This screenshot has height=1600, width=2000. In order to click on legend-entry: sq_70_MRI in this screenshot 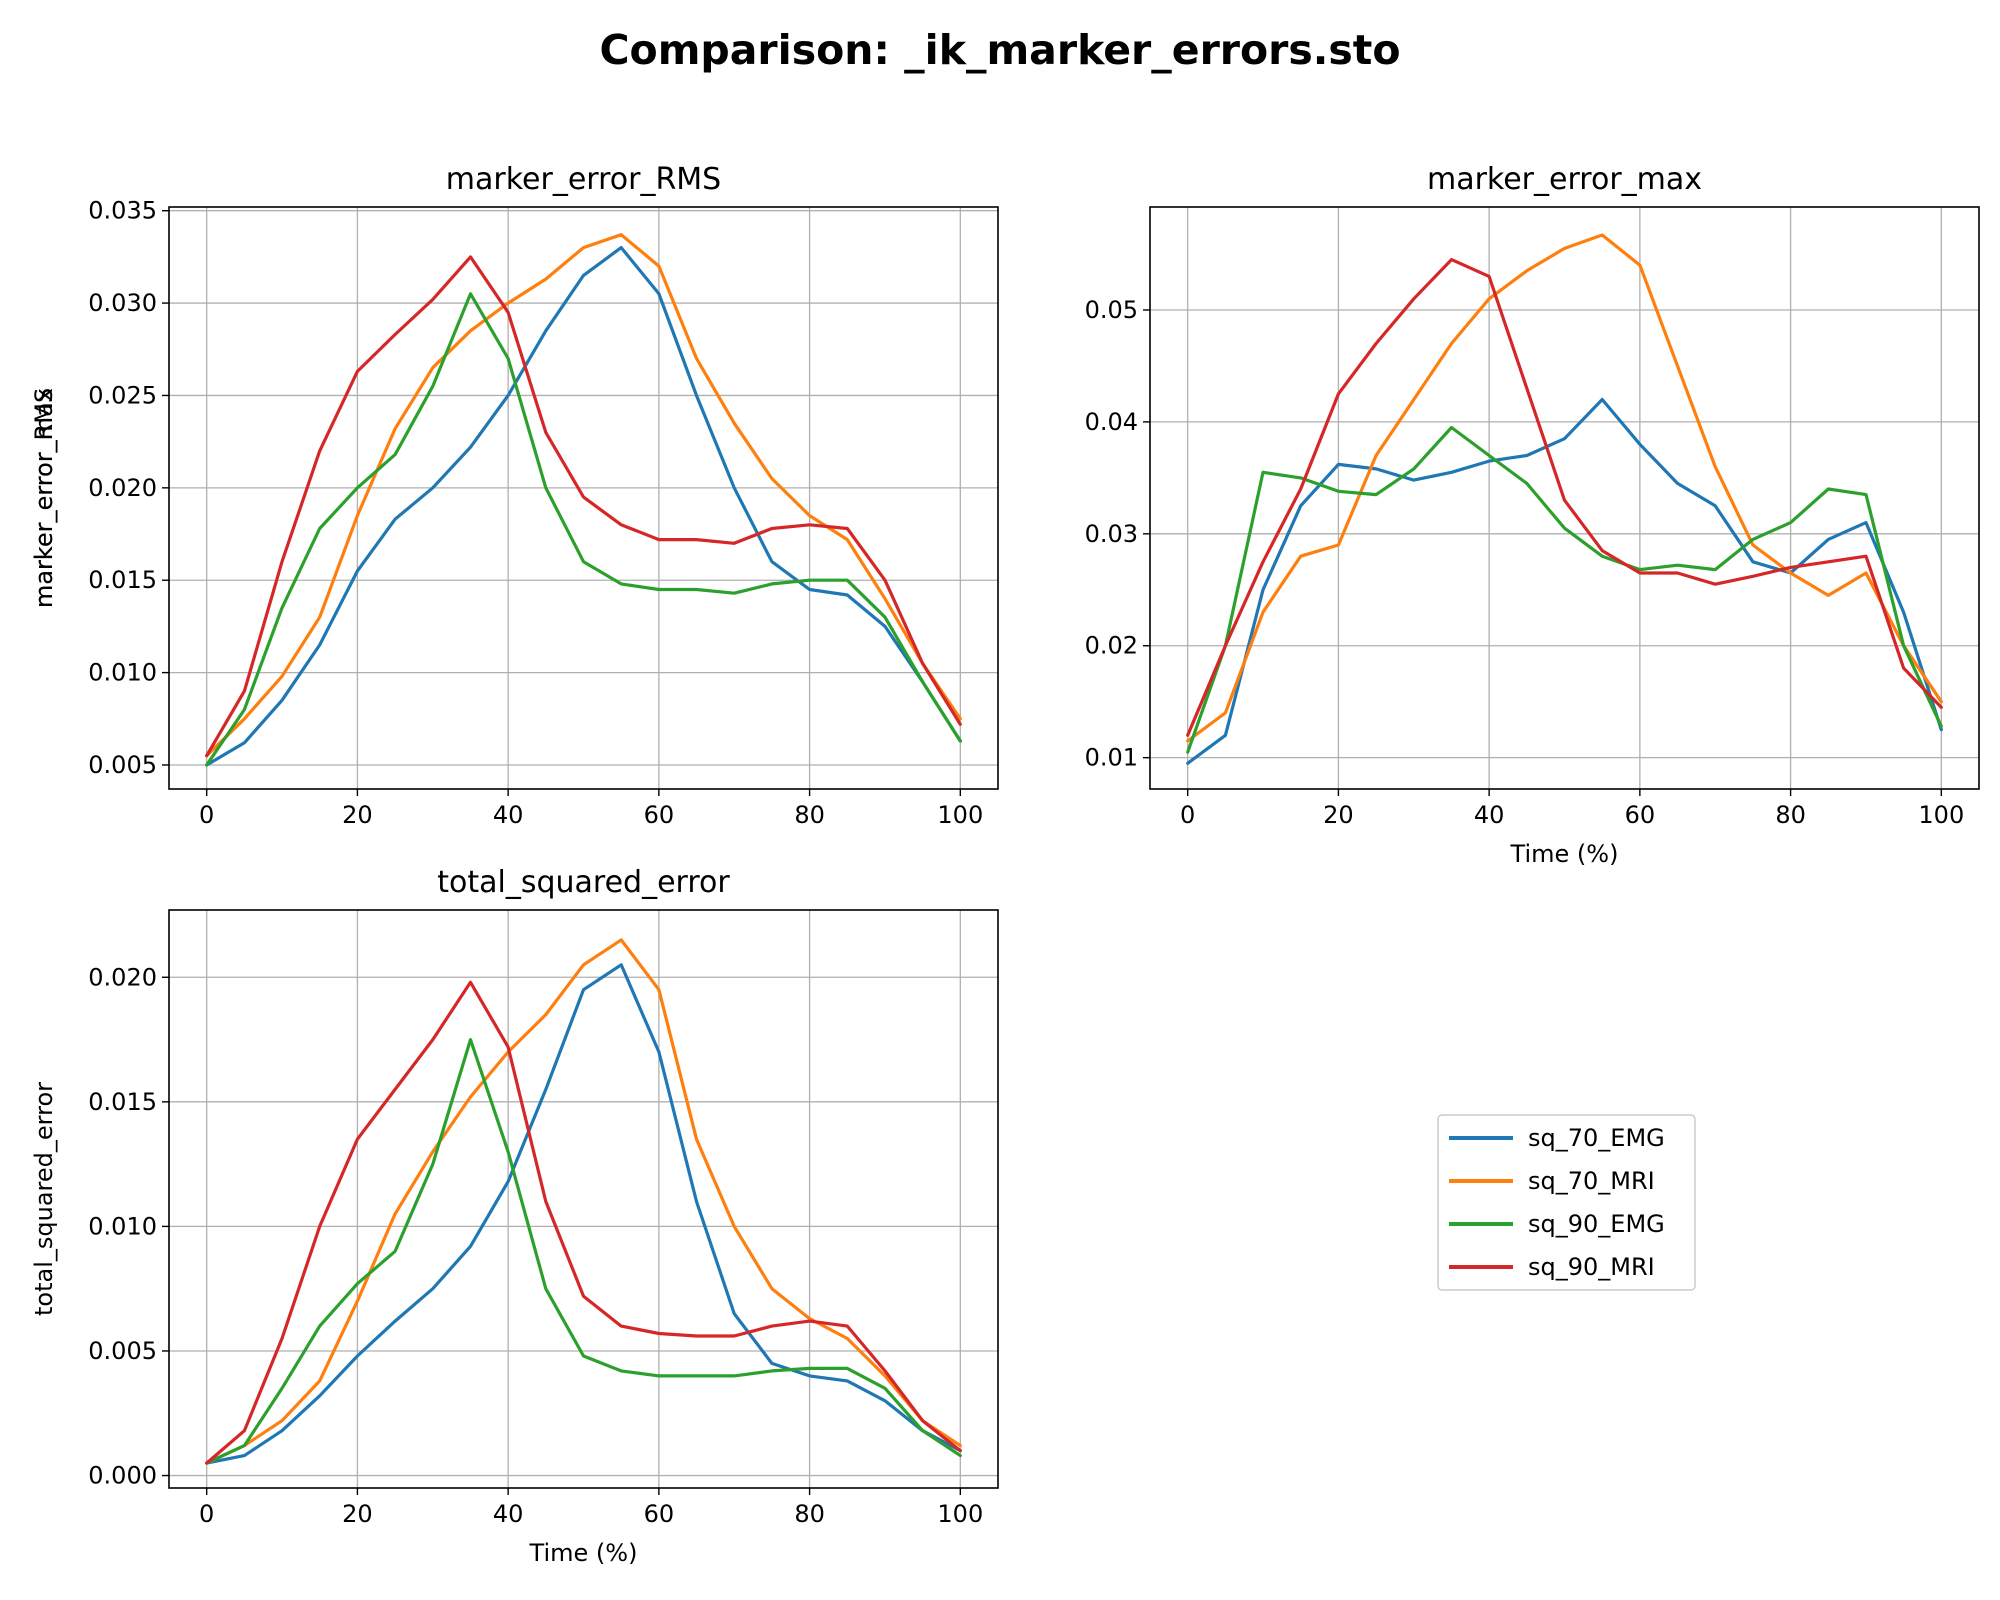, I will do `click(1552, 1181)`.